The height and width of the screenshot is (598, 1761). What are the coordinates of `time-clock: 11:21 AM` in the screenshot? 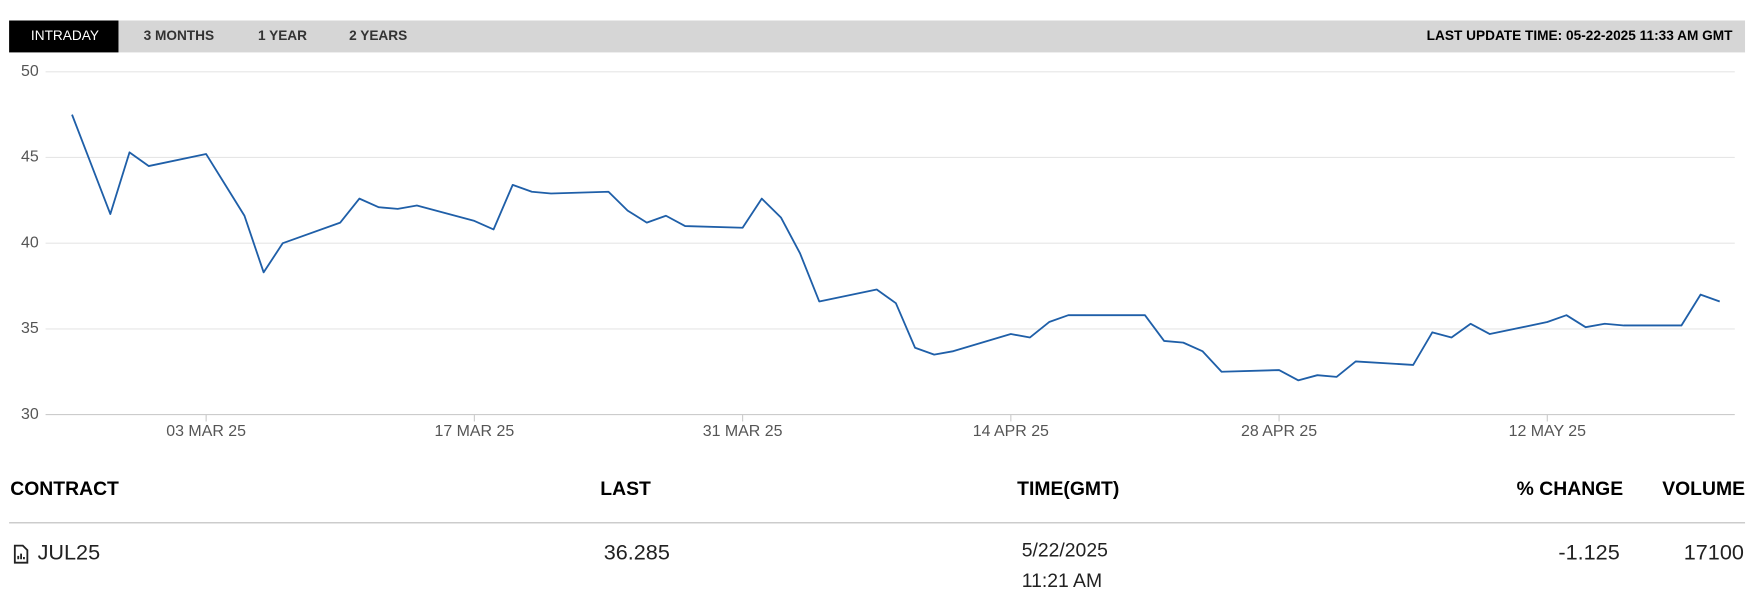 It's located at (1062, 581).